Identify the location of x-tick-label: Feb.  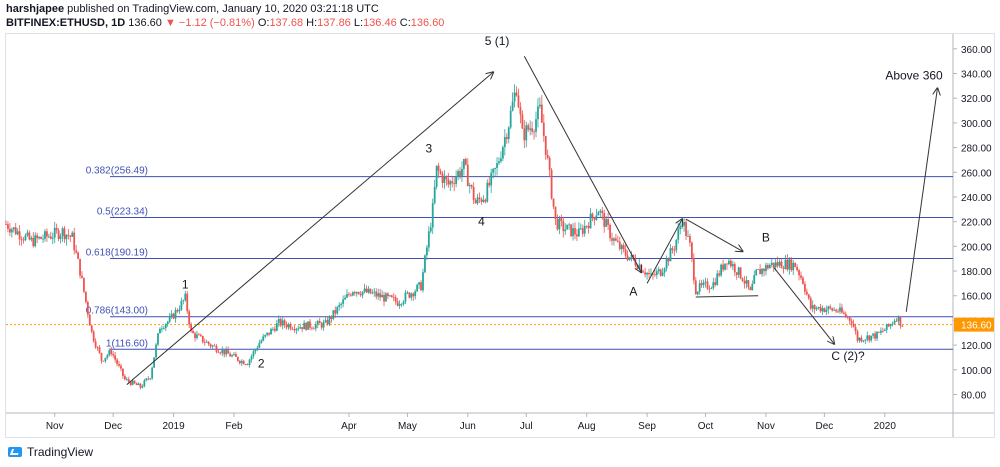
(234, 426).